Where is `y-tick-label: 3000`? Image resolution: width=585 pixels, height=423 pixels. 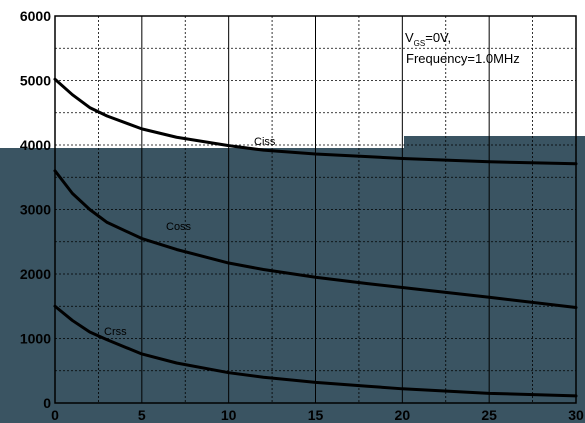 y-tick-label: 3000 is located at coordinates (35, 210).